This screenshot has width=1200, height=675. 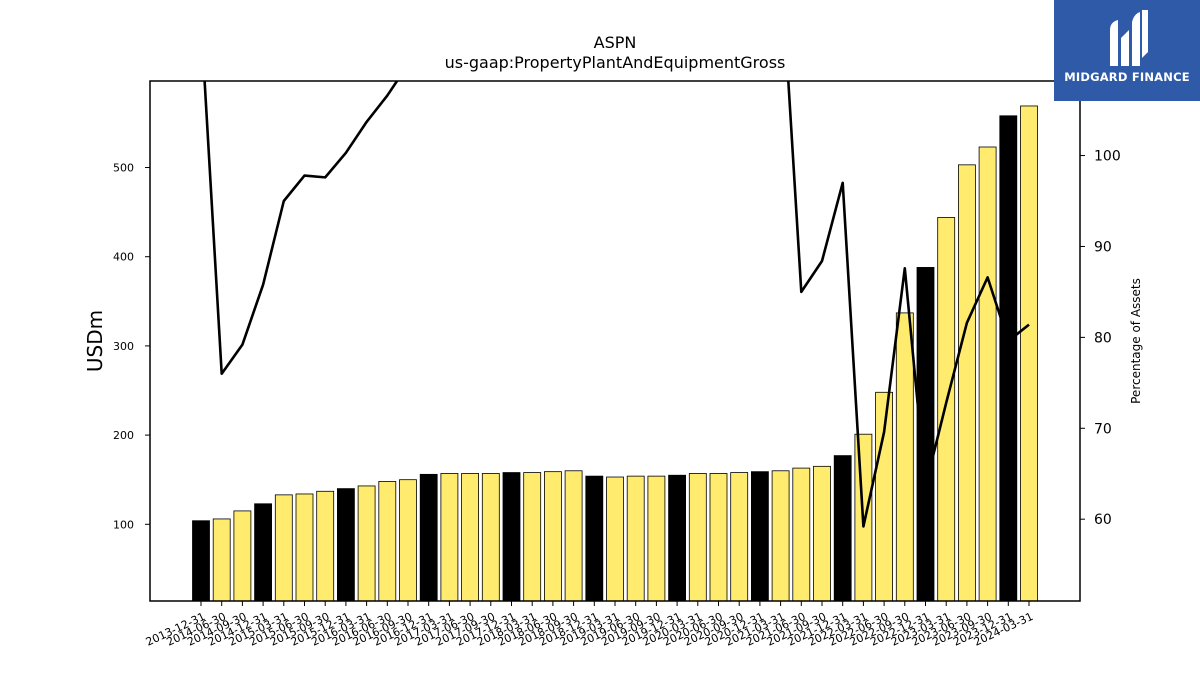 I want to click on y-tick-label: 400, so click(x=123, y=257).